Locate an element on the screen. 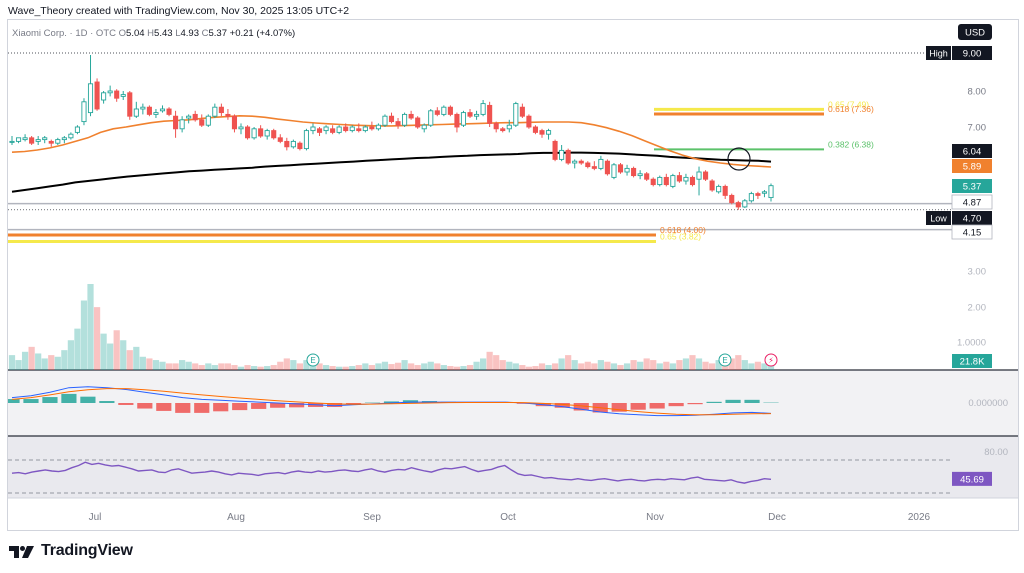 The image size is (1024, 573). tradingview-brand: TradingView is located at coordinates (71, 551).